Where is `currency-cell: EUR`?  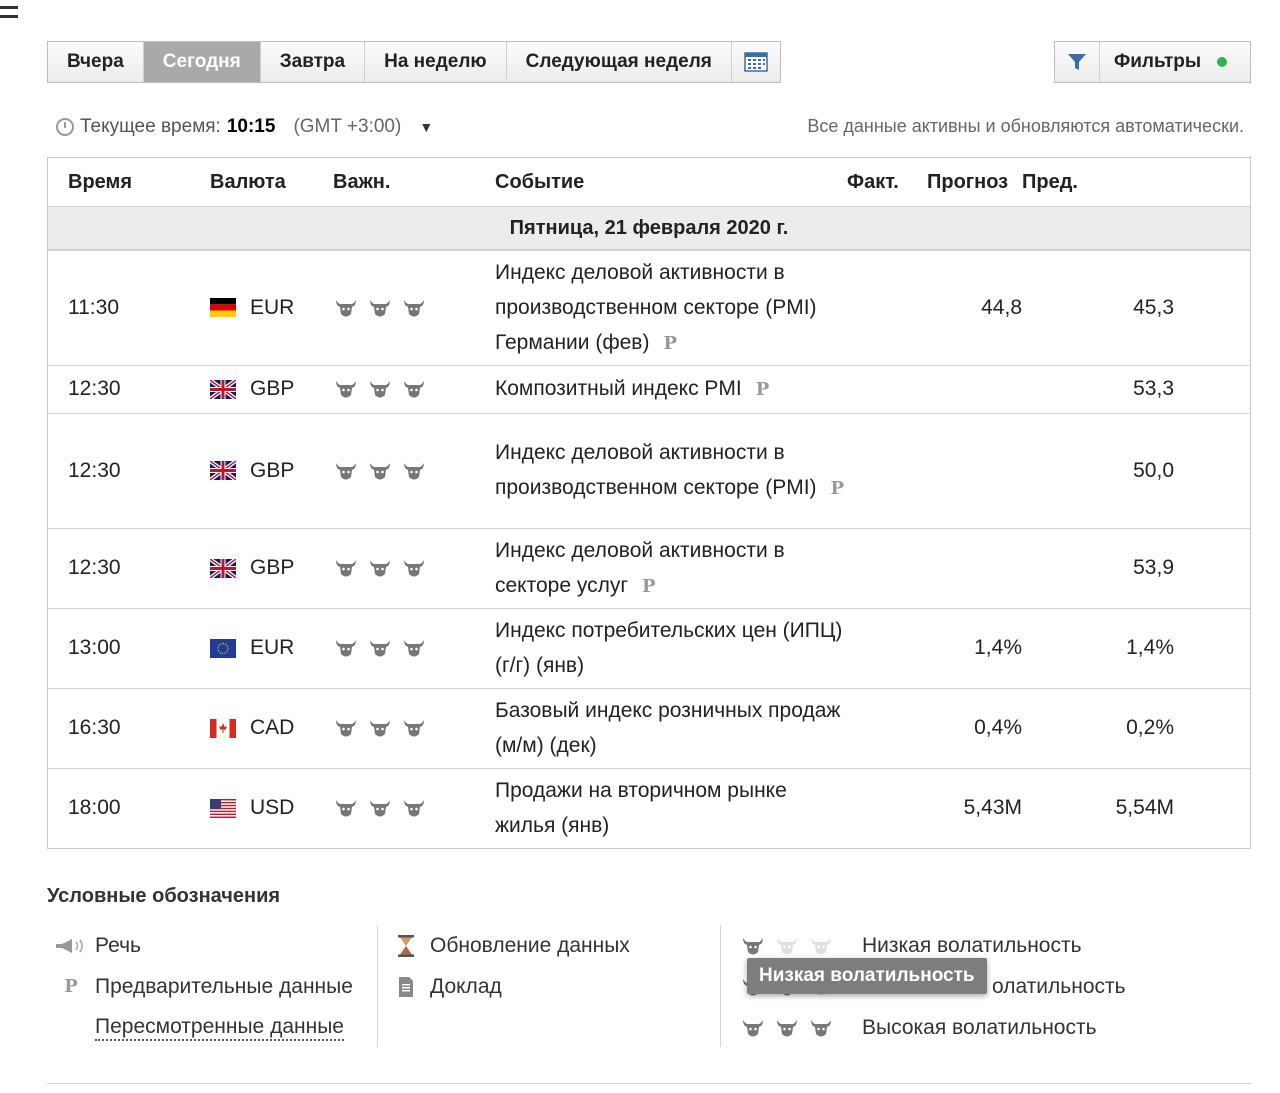
currency-cell: EUR is located at coordinates (271, 308).